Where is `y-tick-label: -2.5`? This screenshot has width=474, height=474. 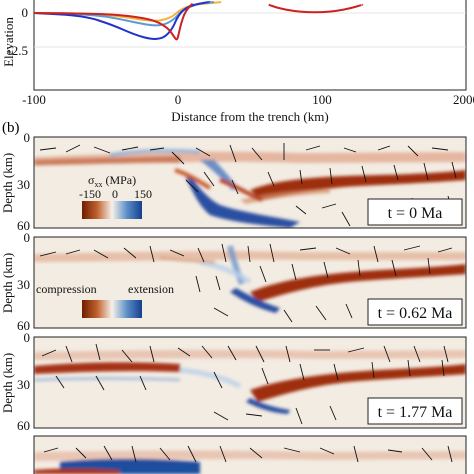
y-tick-label: -2.5 is located at coordinates (17, 50).